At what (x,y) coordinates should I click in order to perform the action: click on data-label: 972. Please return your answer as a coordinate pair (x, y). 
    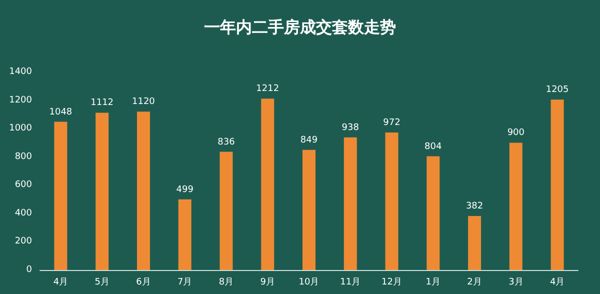
    Looking at the image, I should click on (391, 123).